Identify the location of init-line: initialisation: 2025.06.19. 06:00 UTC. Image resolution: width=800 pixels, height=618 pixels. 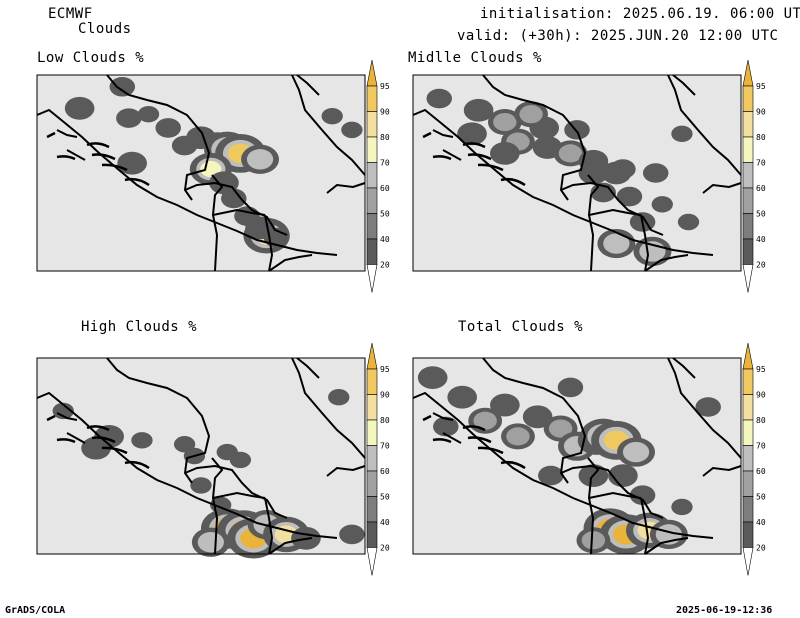
(640, 14).